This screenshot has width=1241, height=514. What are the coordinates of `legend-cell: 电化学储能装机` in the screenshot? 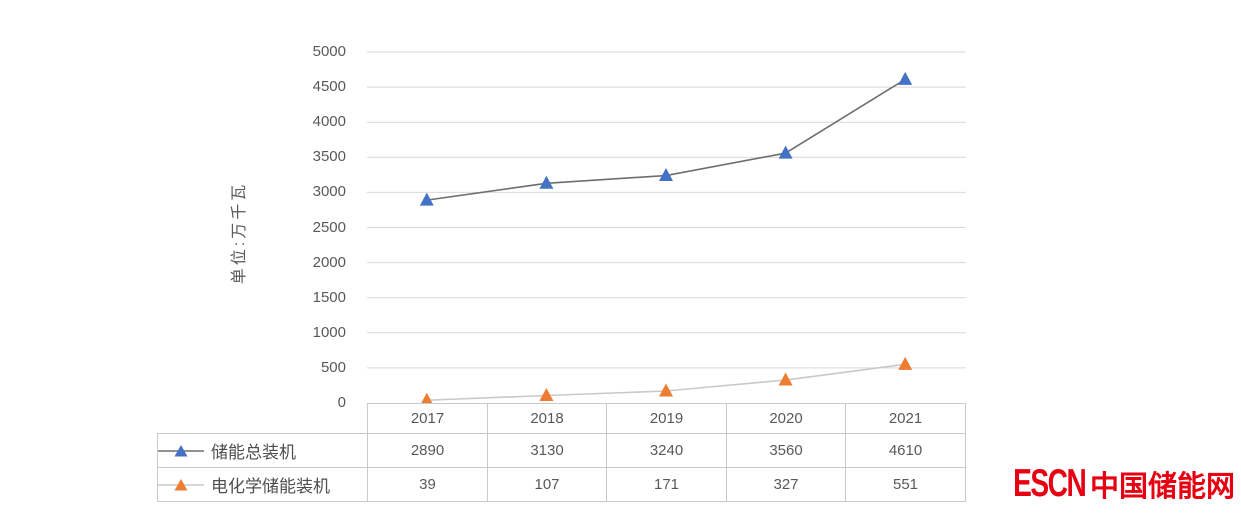 It's located at (262, 484).